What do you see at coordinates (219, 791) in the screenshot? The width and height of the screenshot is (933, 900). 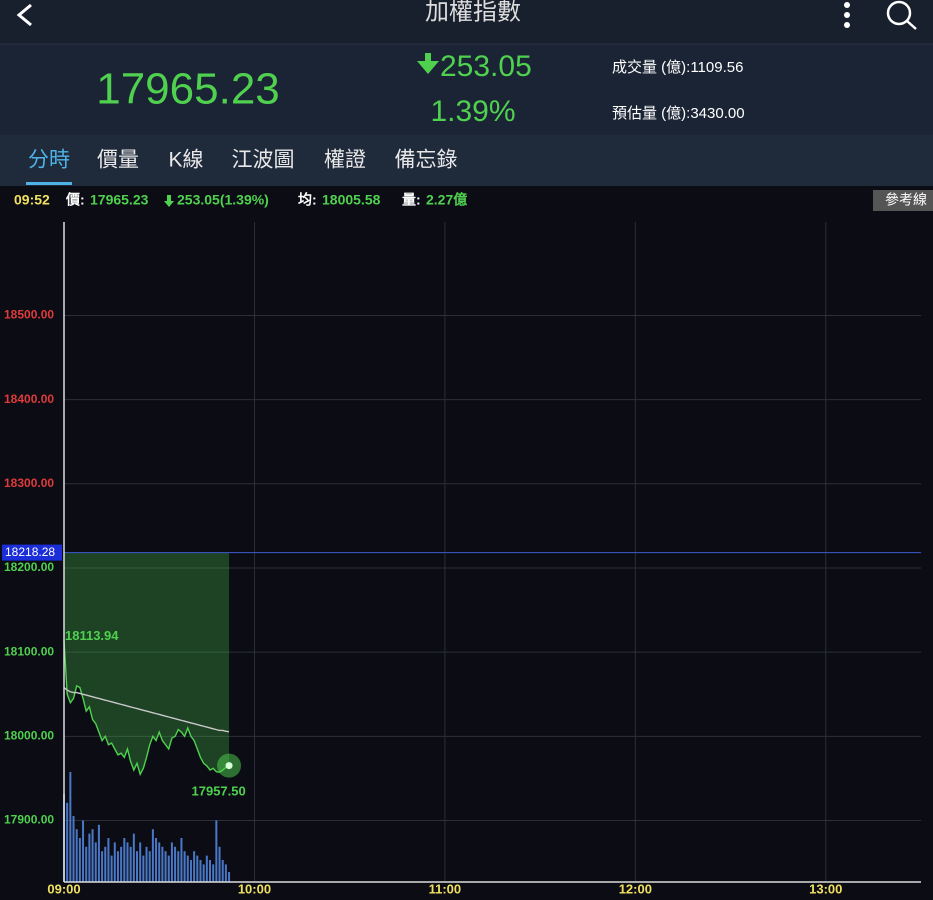 I see `annotation: 17957.50` at bounding box center [219, 791].